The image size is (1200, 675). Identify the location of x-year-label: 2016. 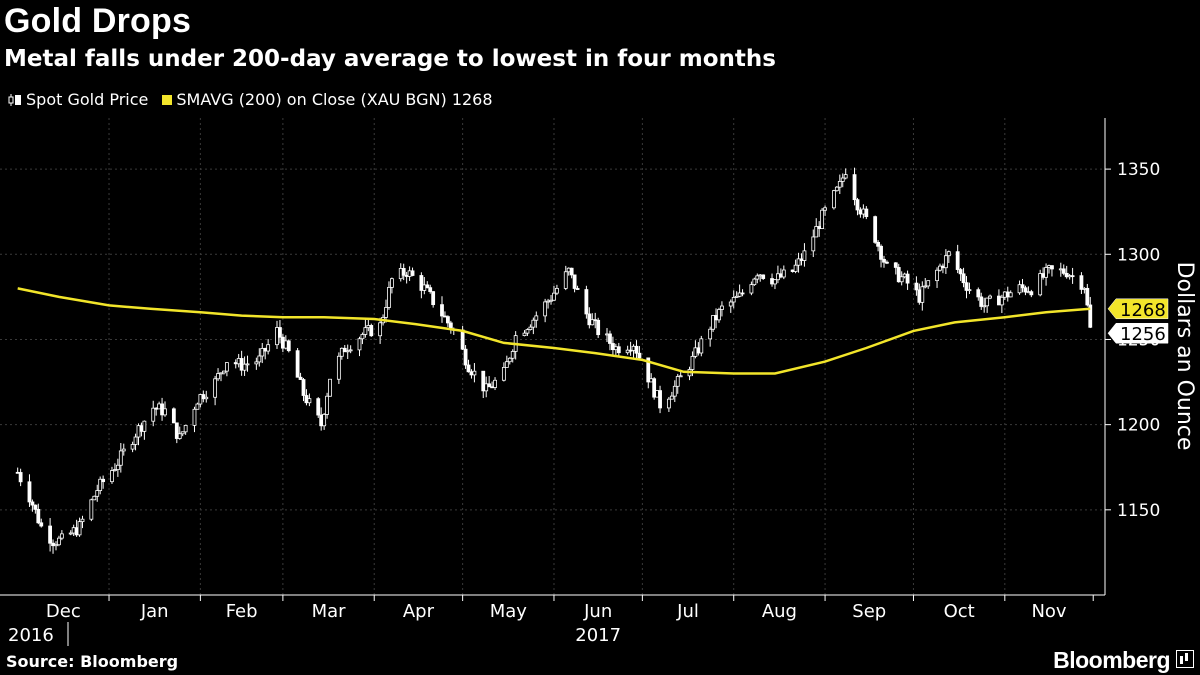
(31, 635).